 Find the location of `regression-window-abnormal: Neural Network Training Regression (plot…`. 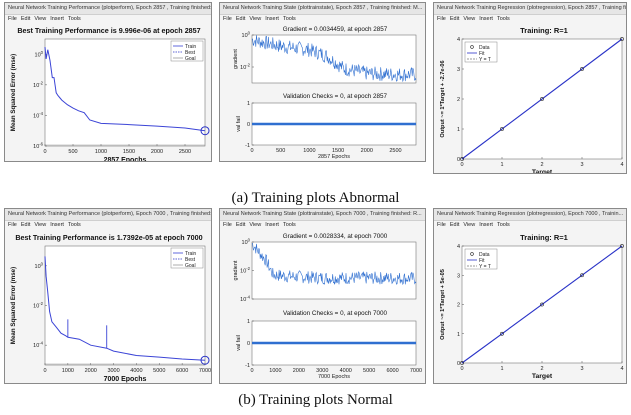

regression-window-abnormal: Neural Network Training Regression (plot… is located at coordinates (530, 88).